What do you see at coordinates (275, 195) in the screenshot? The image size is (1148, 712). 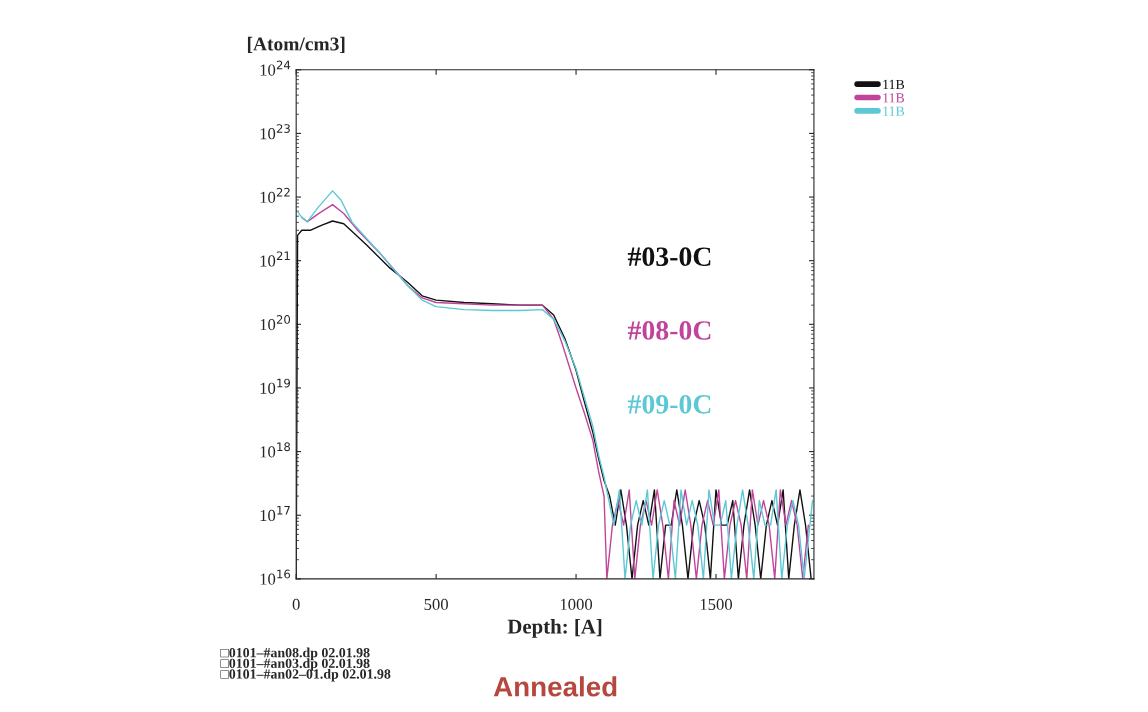 I see `y-tick-label: 10$^{22}$` at bounding box center [275, 195].